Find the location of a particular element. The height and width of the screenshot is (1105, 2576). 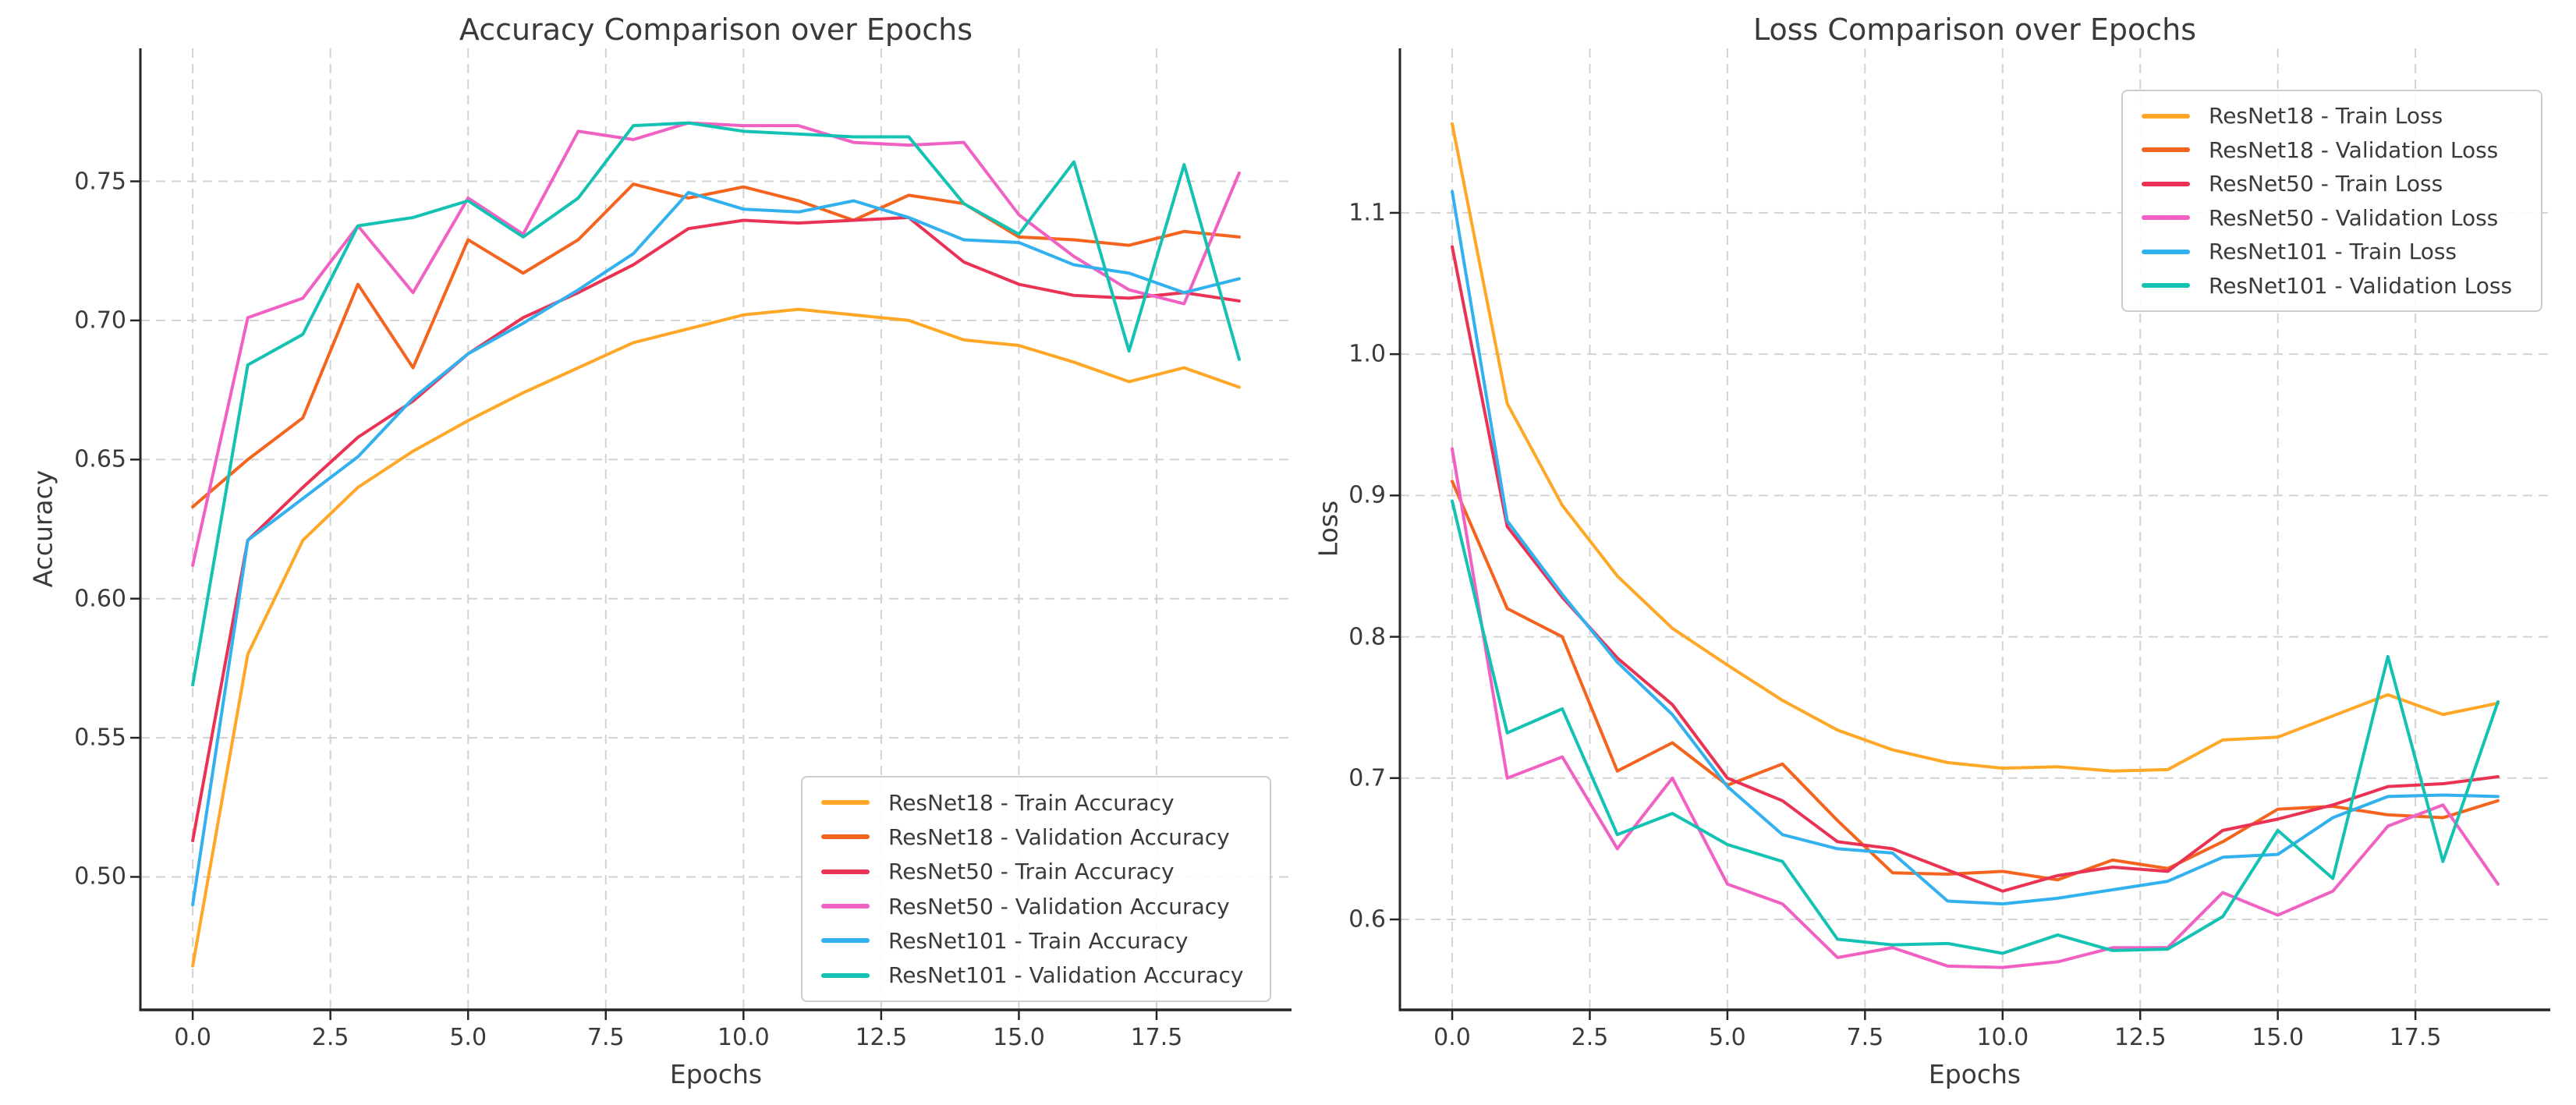

y-tick-label: 0.6 is located at coordinates (1367, 919).